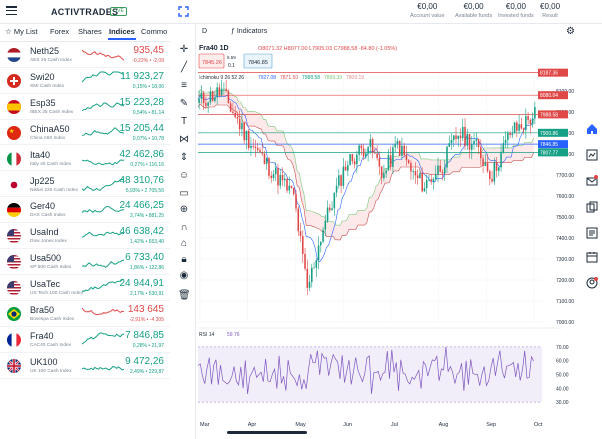 The width and height of the screenshot is (602, 439). Describe the element at coordinates (50, 128) in the screenshot. I see `instrument-name: ChinaA50` at that location.